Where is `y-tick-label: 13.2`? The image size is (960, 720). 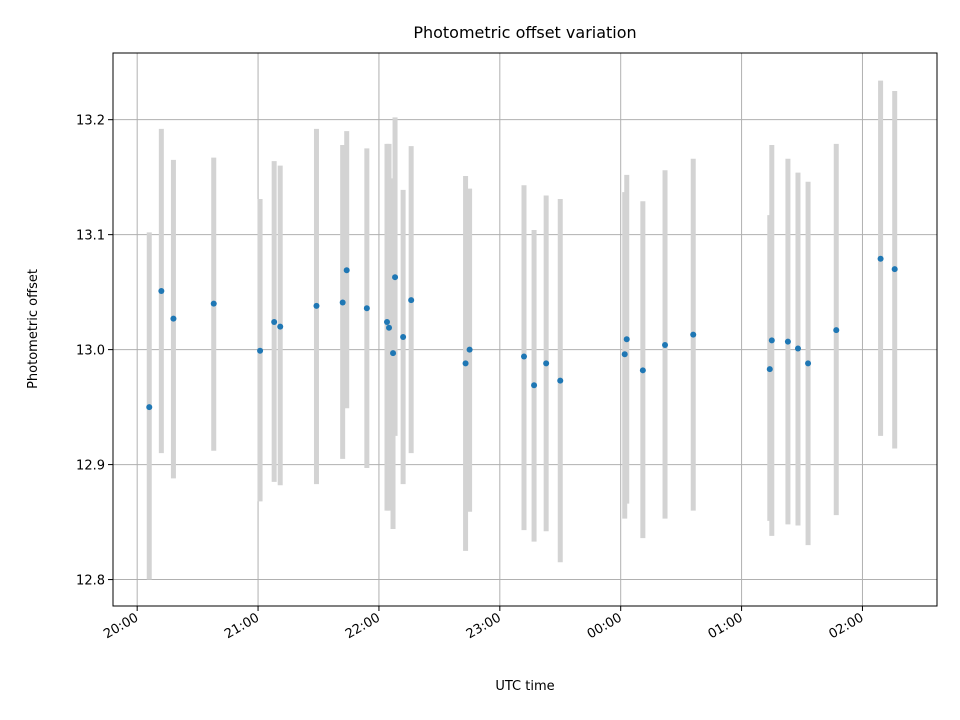
y-tick-label: 13.2 is located at coordinates (90, 121).